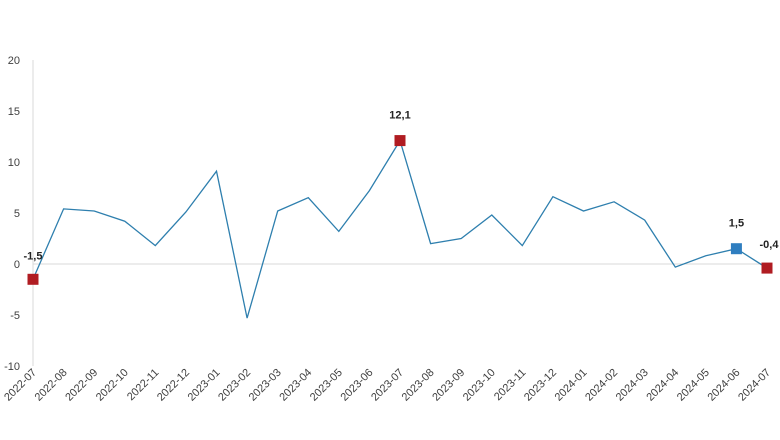  I want to click on y-tick-label: 5, so click(17, 214).